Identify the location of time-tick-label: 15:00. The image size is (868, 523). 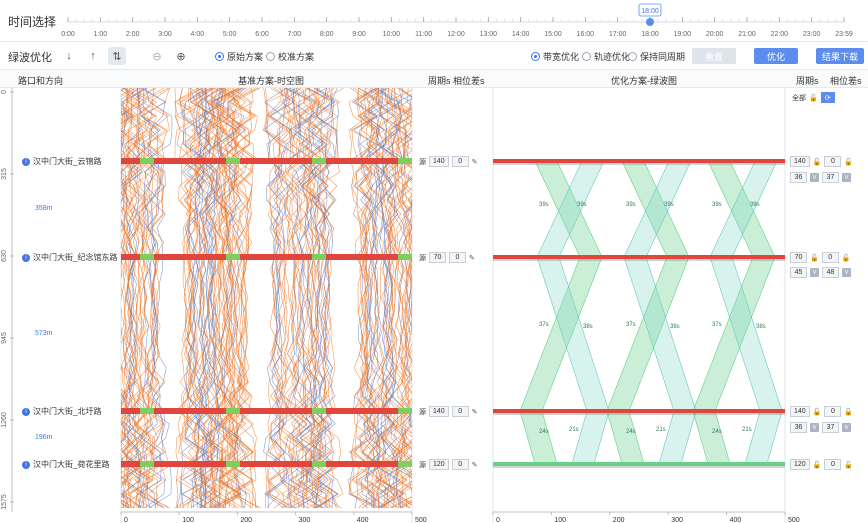
(553, 34).